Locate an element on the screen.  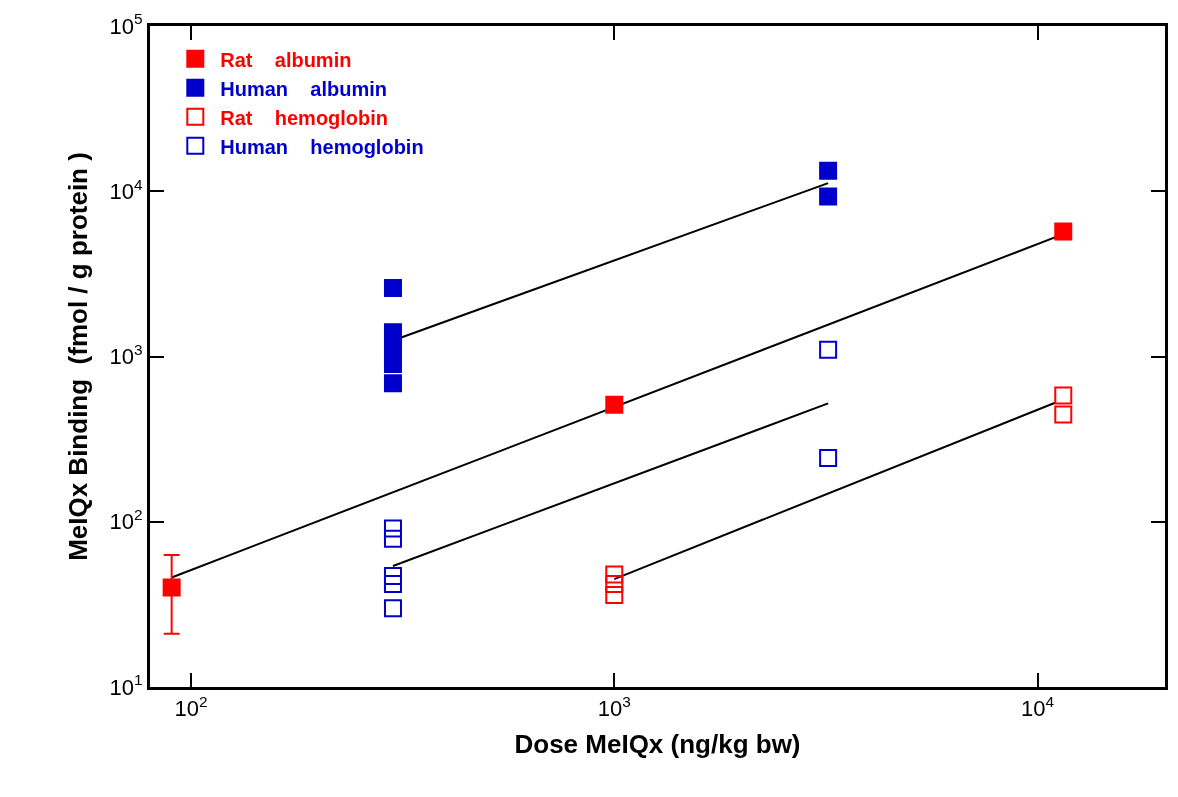
y-tick-label: 10$^{3}$ is located at coordinates (126, 355).